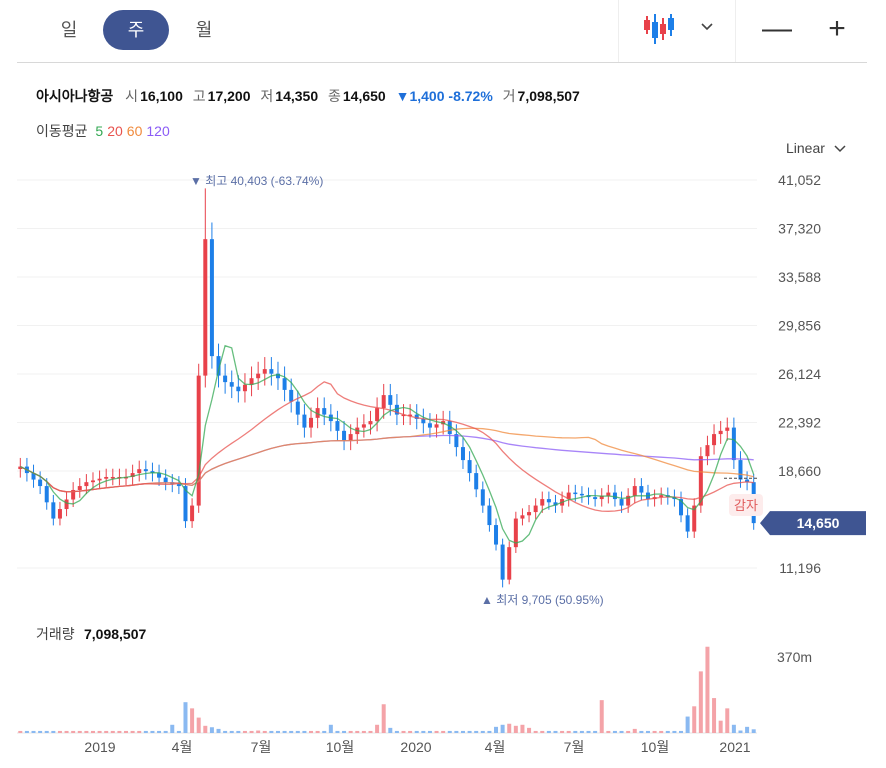 This screenshot has width=886, height=768. I want to click on volume-panel-value: 7,098,507, so click(115, 634).